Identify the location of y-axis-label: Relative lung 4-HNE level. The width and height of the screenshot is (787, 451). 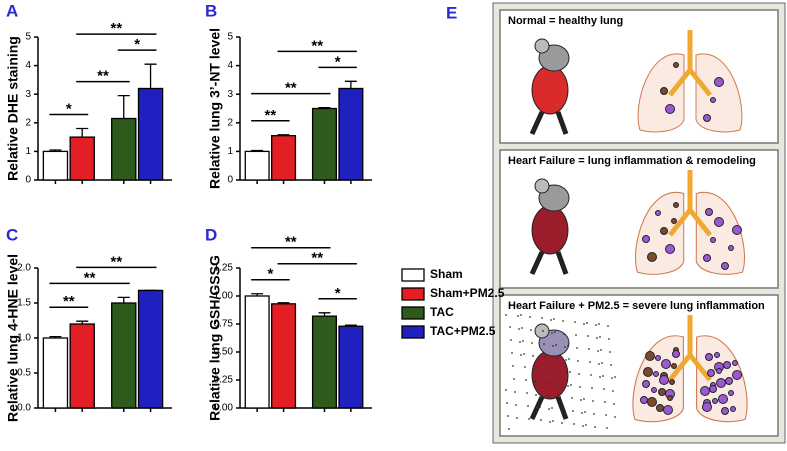
(13, 338).